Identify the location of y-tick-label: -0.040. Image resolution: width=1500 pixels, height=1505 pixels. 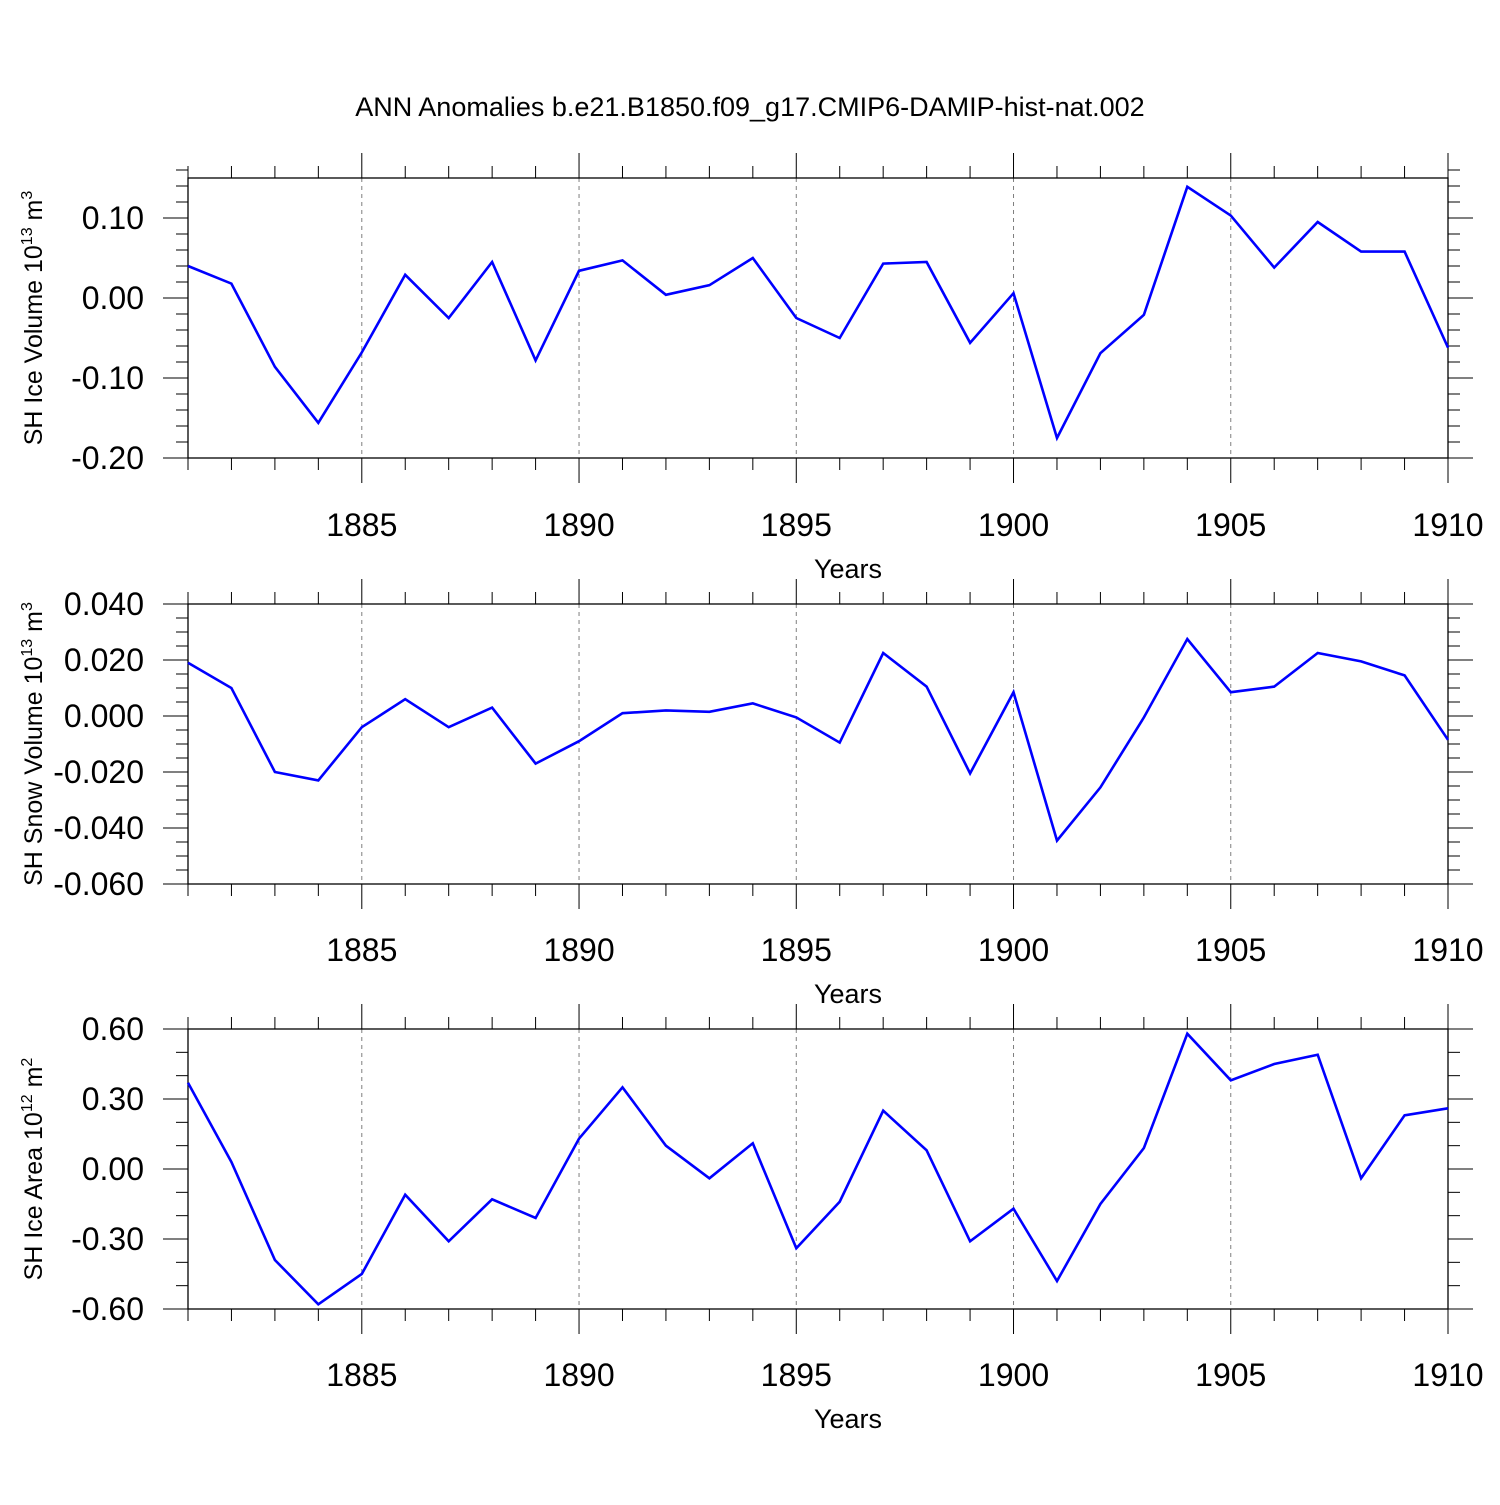
(98, 828).